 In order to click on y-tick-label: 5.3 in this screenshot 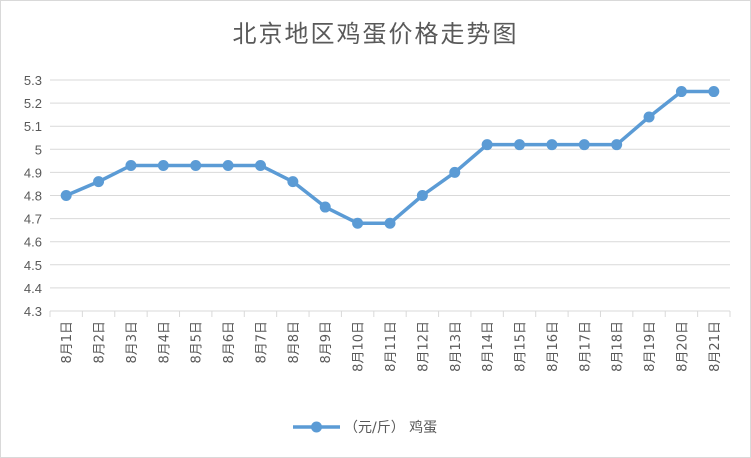, I will do `click(33, 80)`.